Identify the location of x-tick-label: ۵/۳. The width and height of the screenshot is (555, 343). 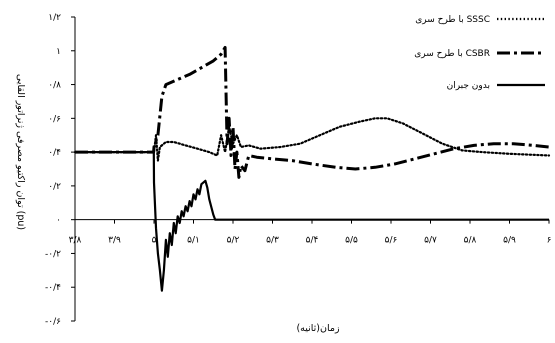
(272, 241).